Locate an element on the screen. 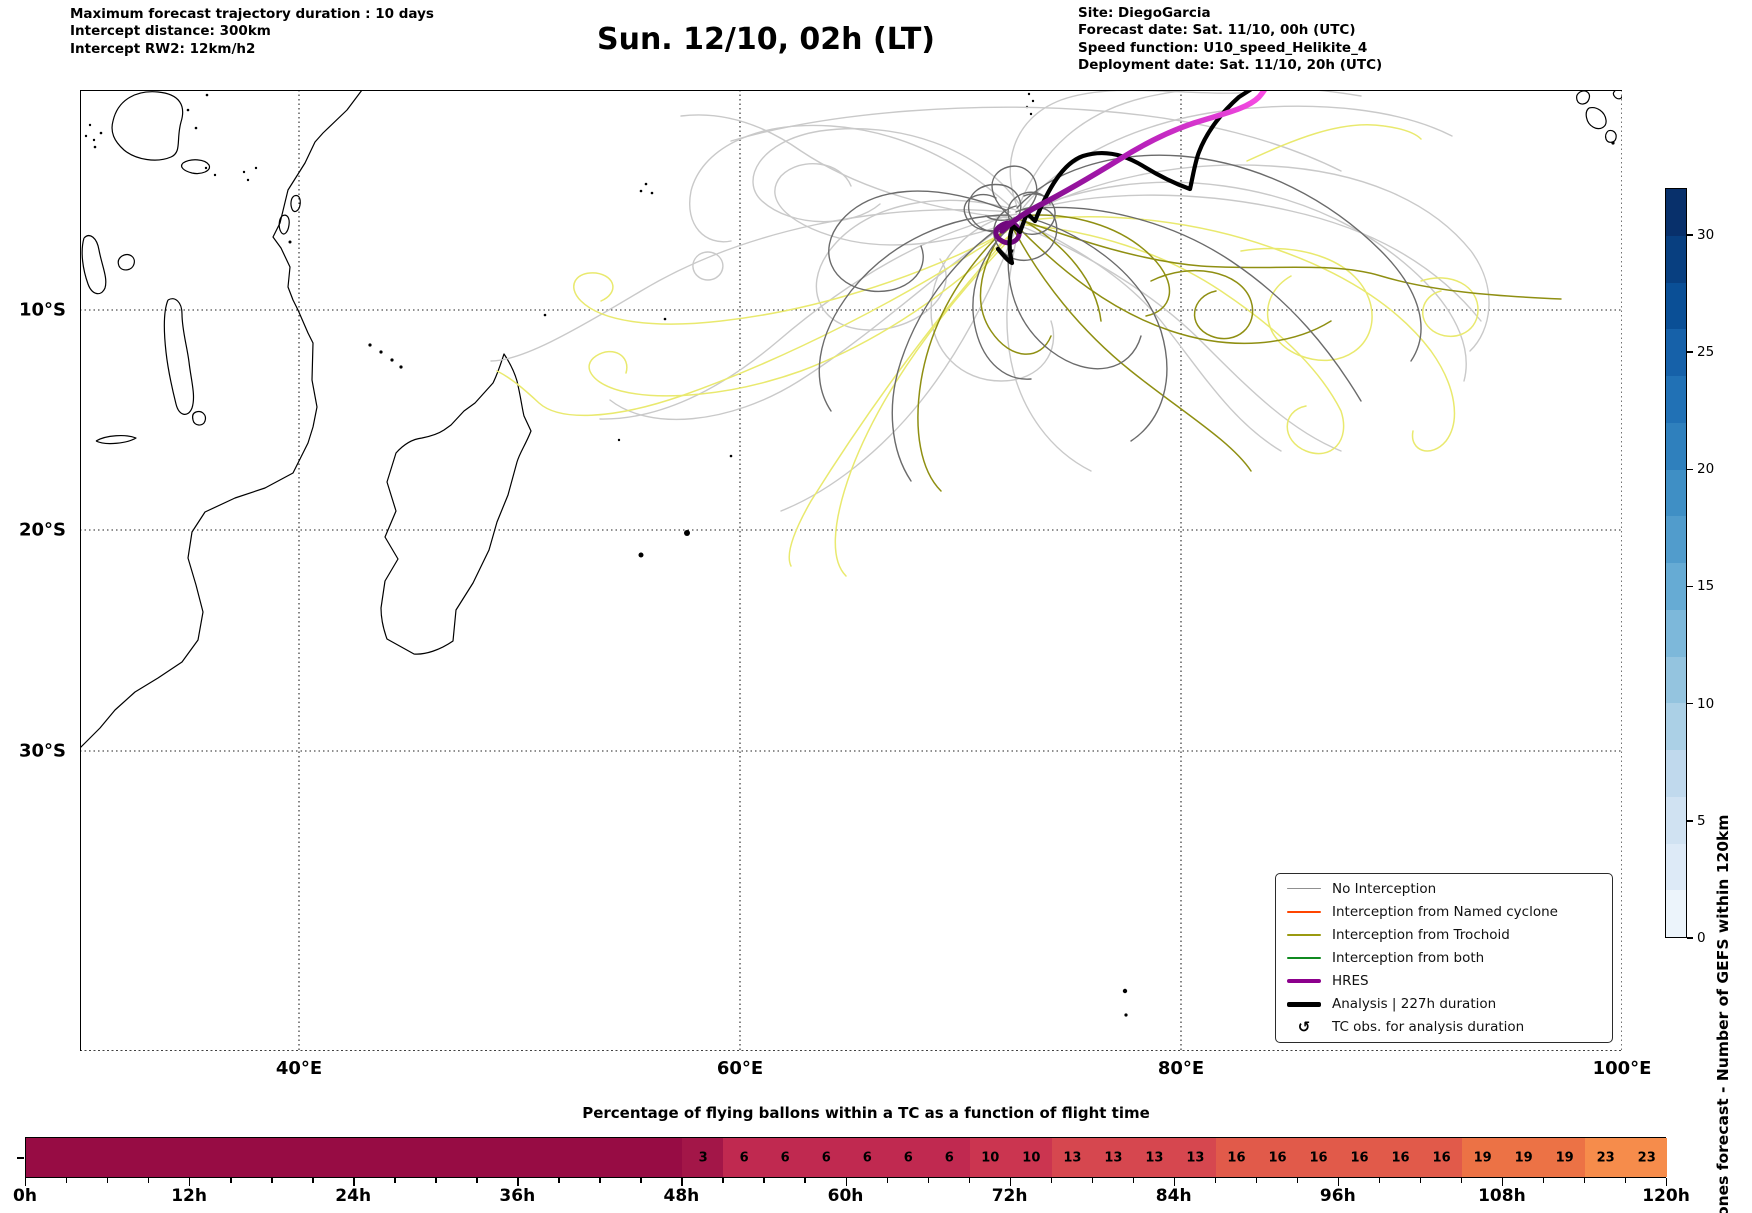  time-axis-label: 12h is located at coordinates (189, 1196).